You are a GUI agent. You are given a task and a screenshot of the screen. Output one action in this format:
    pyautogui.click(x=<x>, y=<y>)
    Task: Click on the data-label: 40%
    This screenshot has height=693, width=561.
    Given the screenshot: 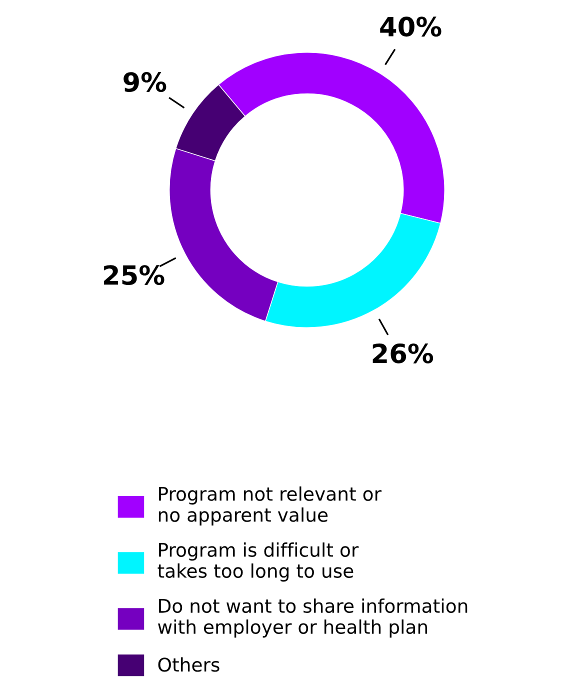 What is the action you would take?
    pyautogui.click(x=411, y=26)
    